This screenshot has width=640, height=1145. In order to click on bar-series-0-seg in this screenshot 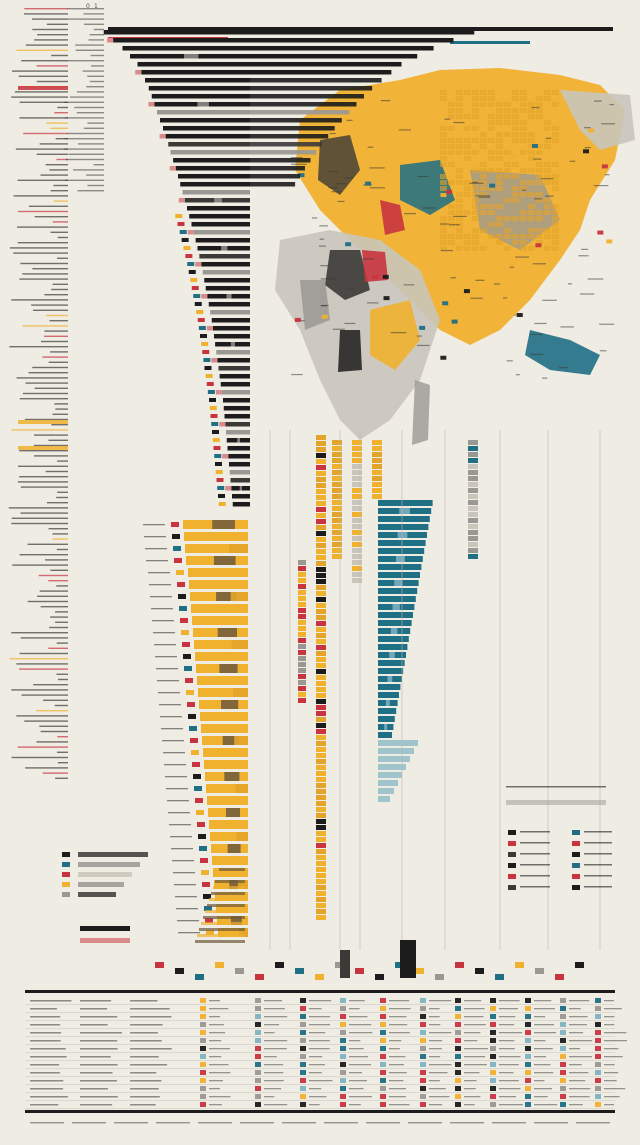, I will do `click(211, 152)`.